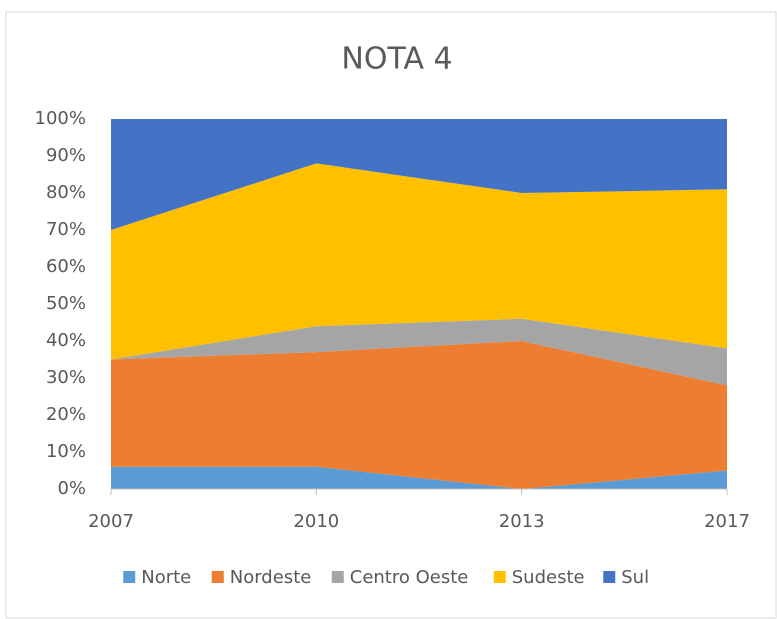 The width and height of the screenshot is (777, 619). Describe the element at coordinates (409, 577) in the screenshot. I see `legend-label: Centro Oeste` at that location.